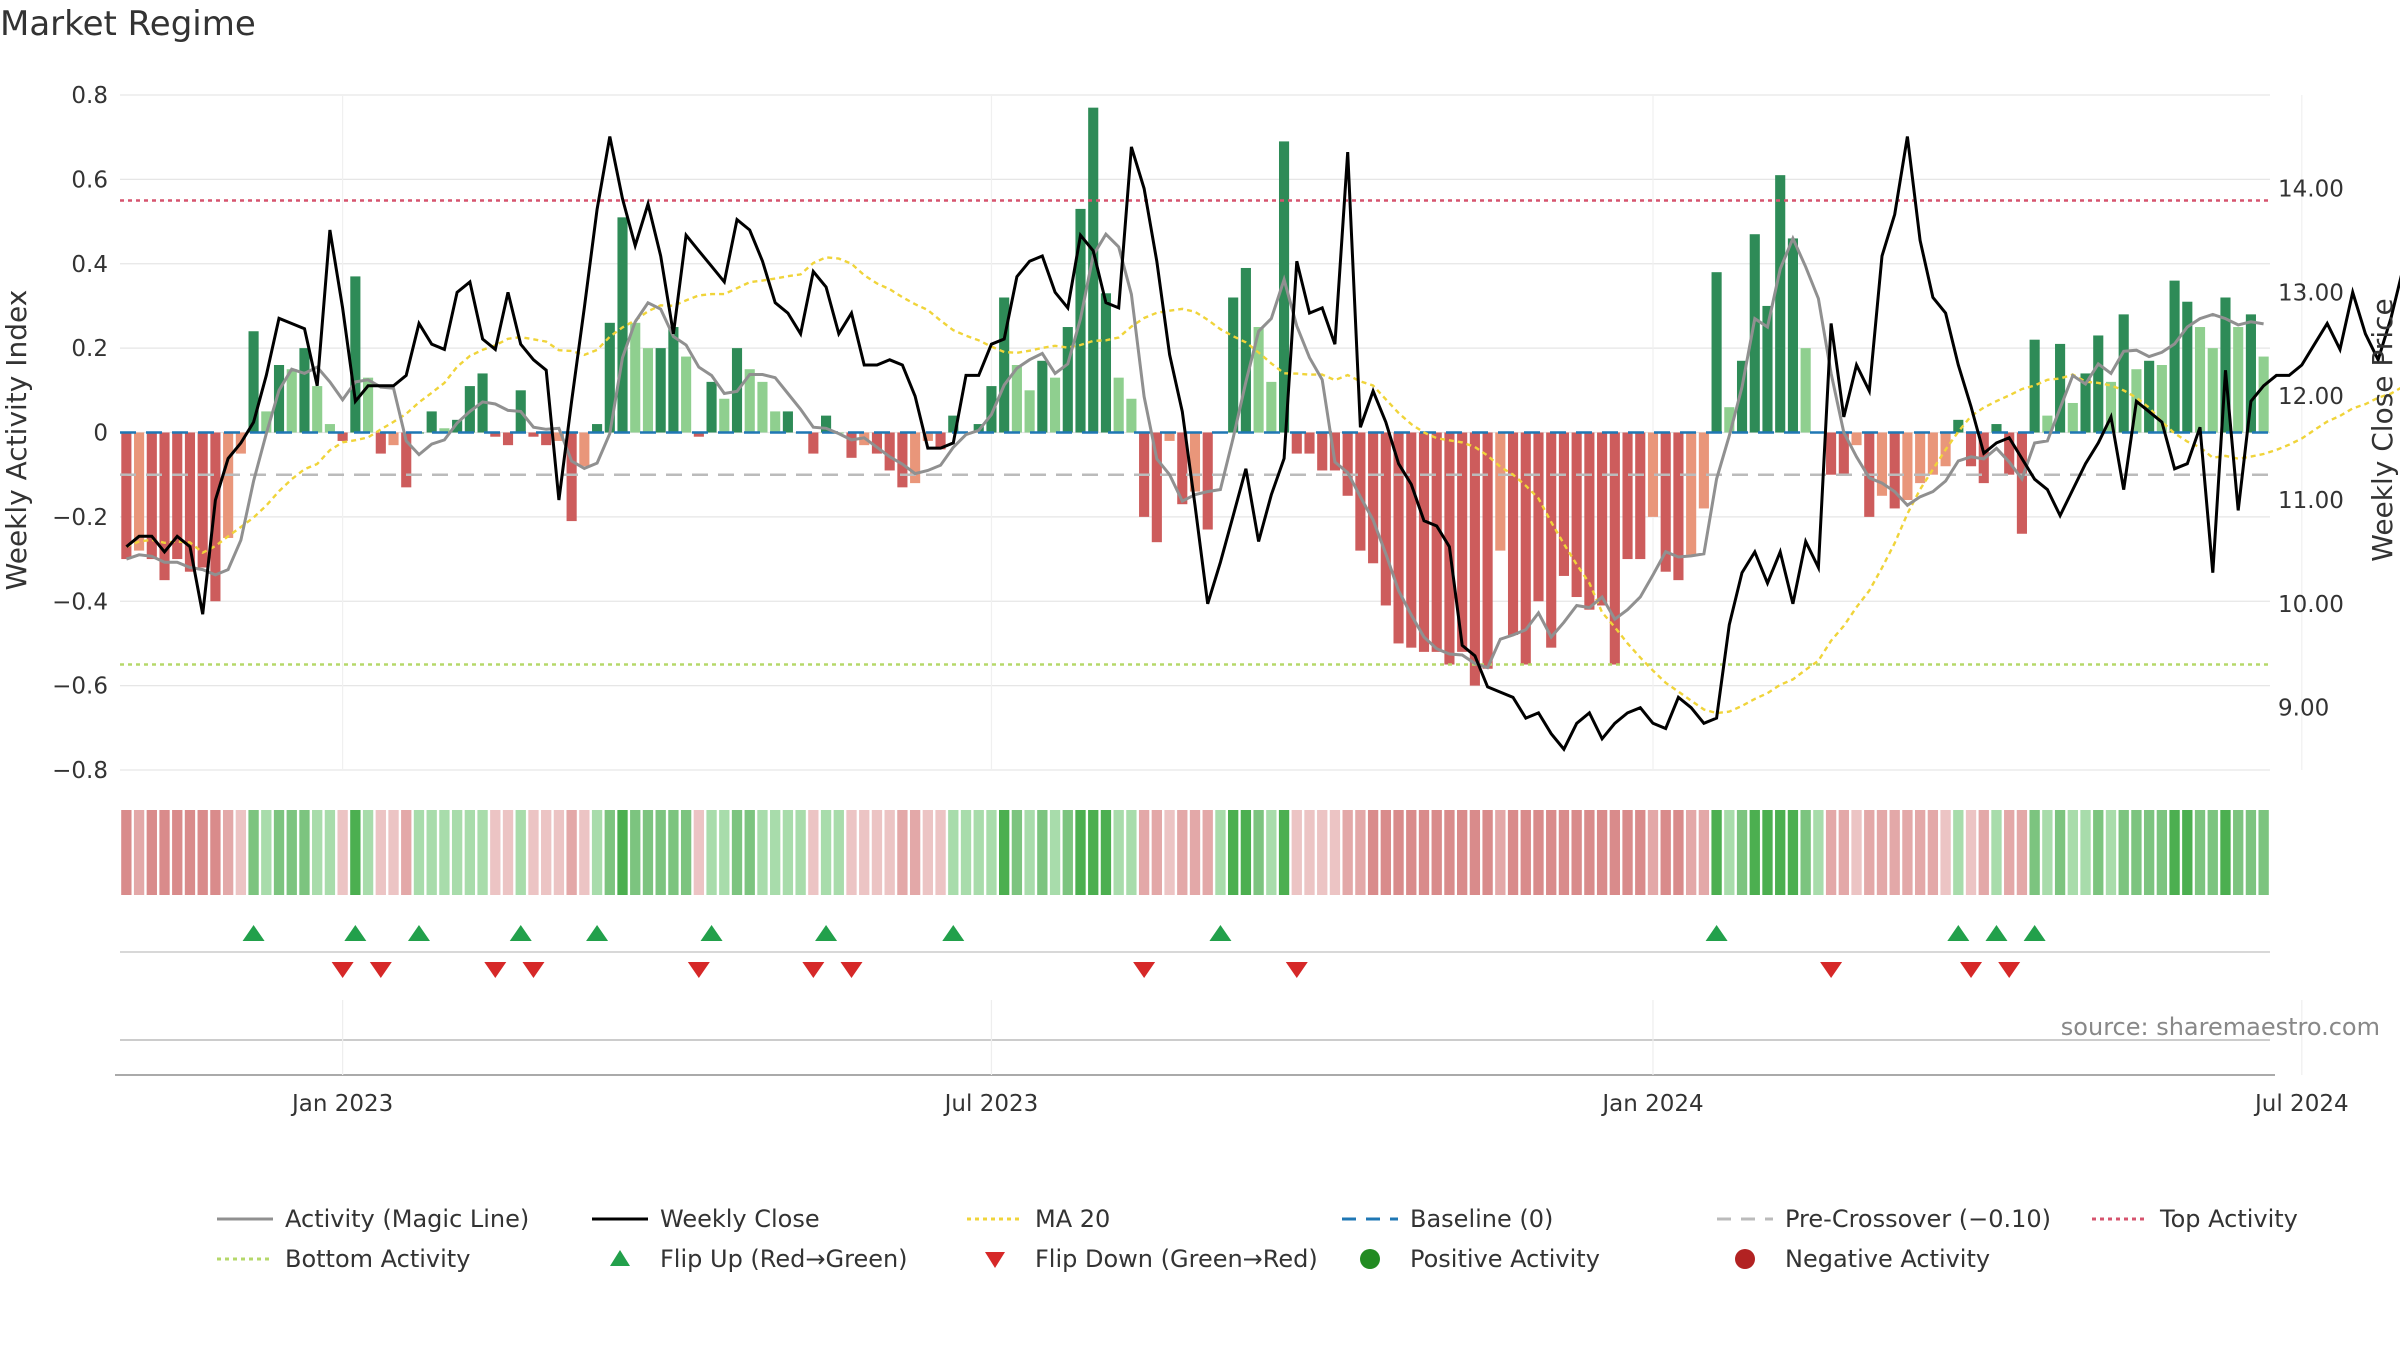 This screenshot has width=2400, height=1350. I want to click on legend-item: Flip Up (Red→Green), so click(777, 1259).